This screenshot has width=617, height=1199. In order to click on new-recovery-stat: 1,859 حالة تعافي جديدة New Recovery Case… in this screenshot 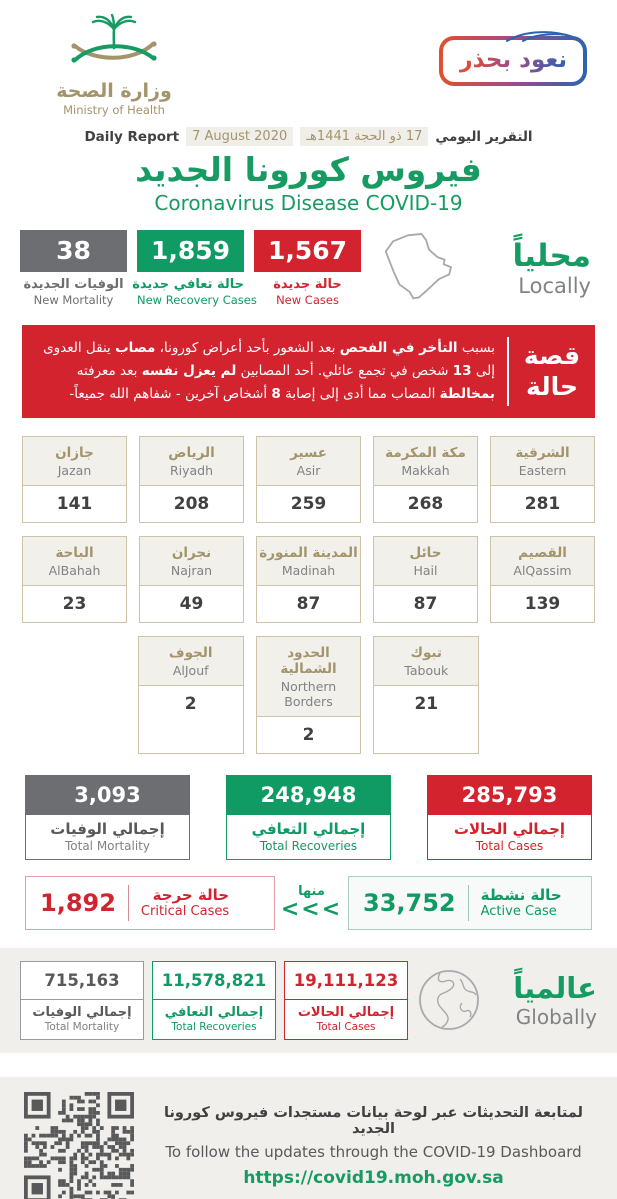, I will do `click(194, 268)`.